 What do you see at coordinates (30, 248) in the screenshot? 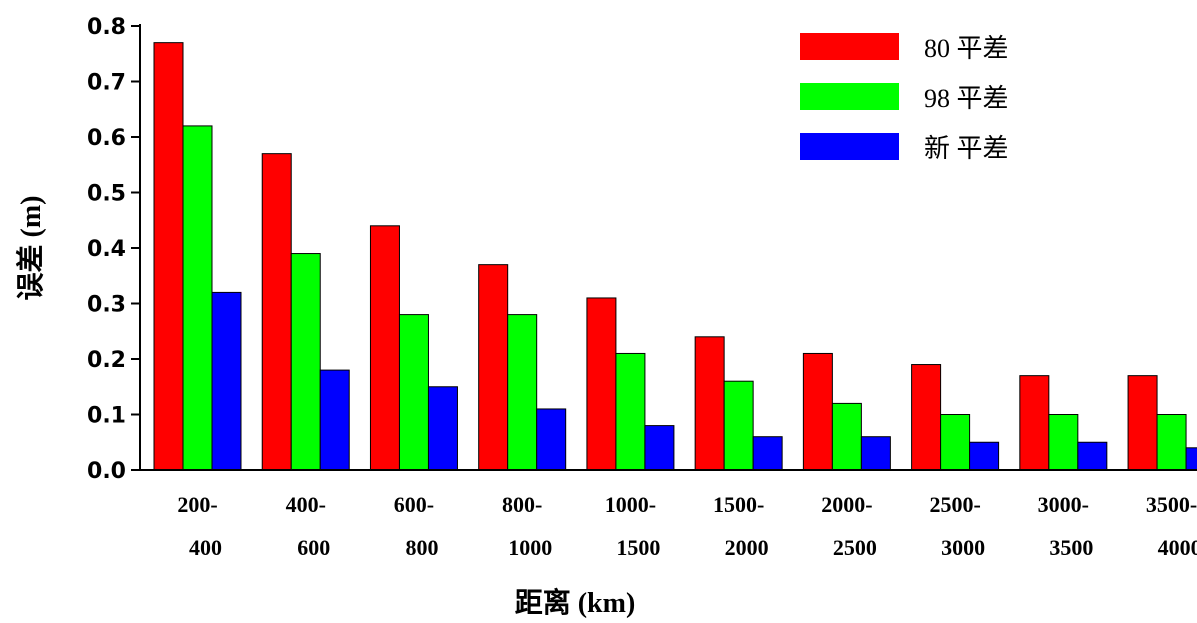
I see `y-axis-title: 误差 (m)` at bounding box center [30, 248].